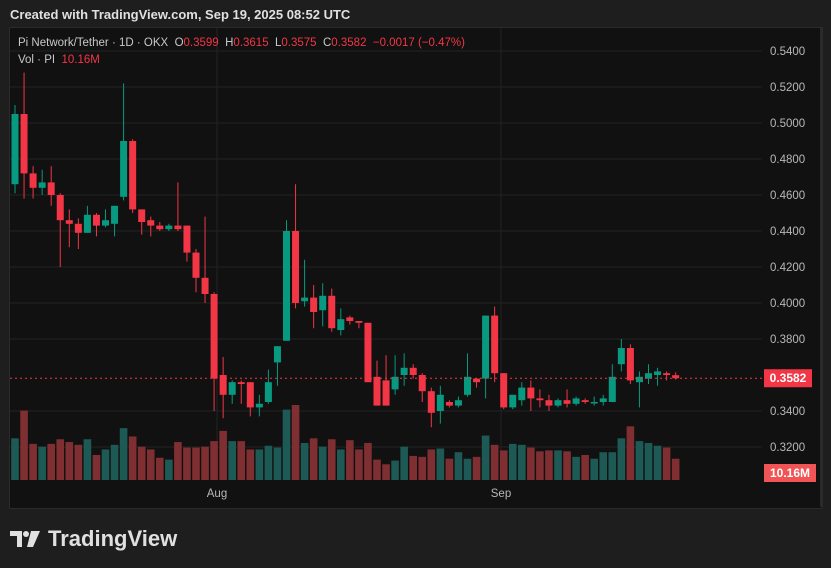 This screenshot has height=568, width=831. I want to click on last-price-badge, so click(788, 378).